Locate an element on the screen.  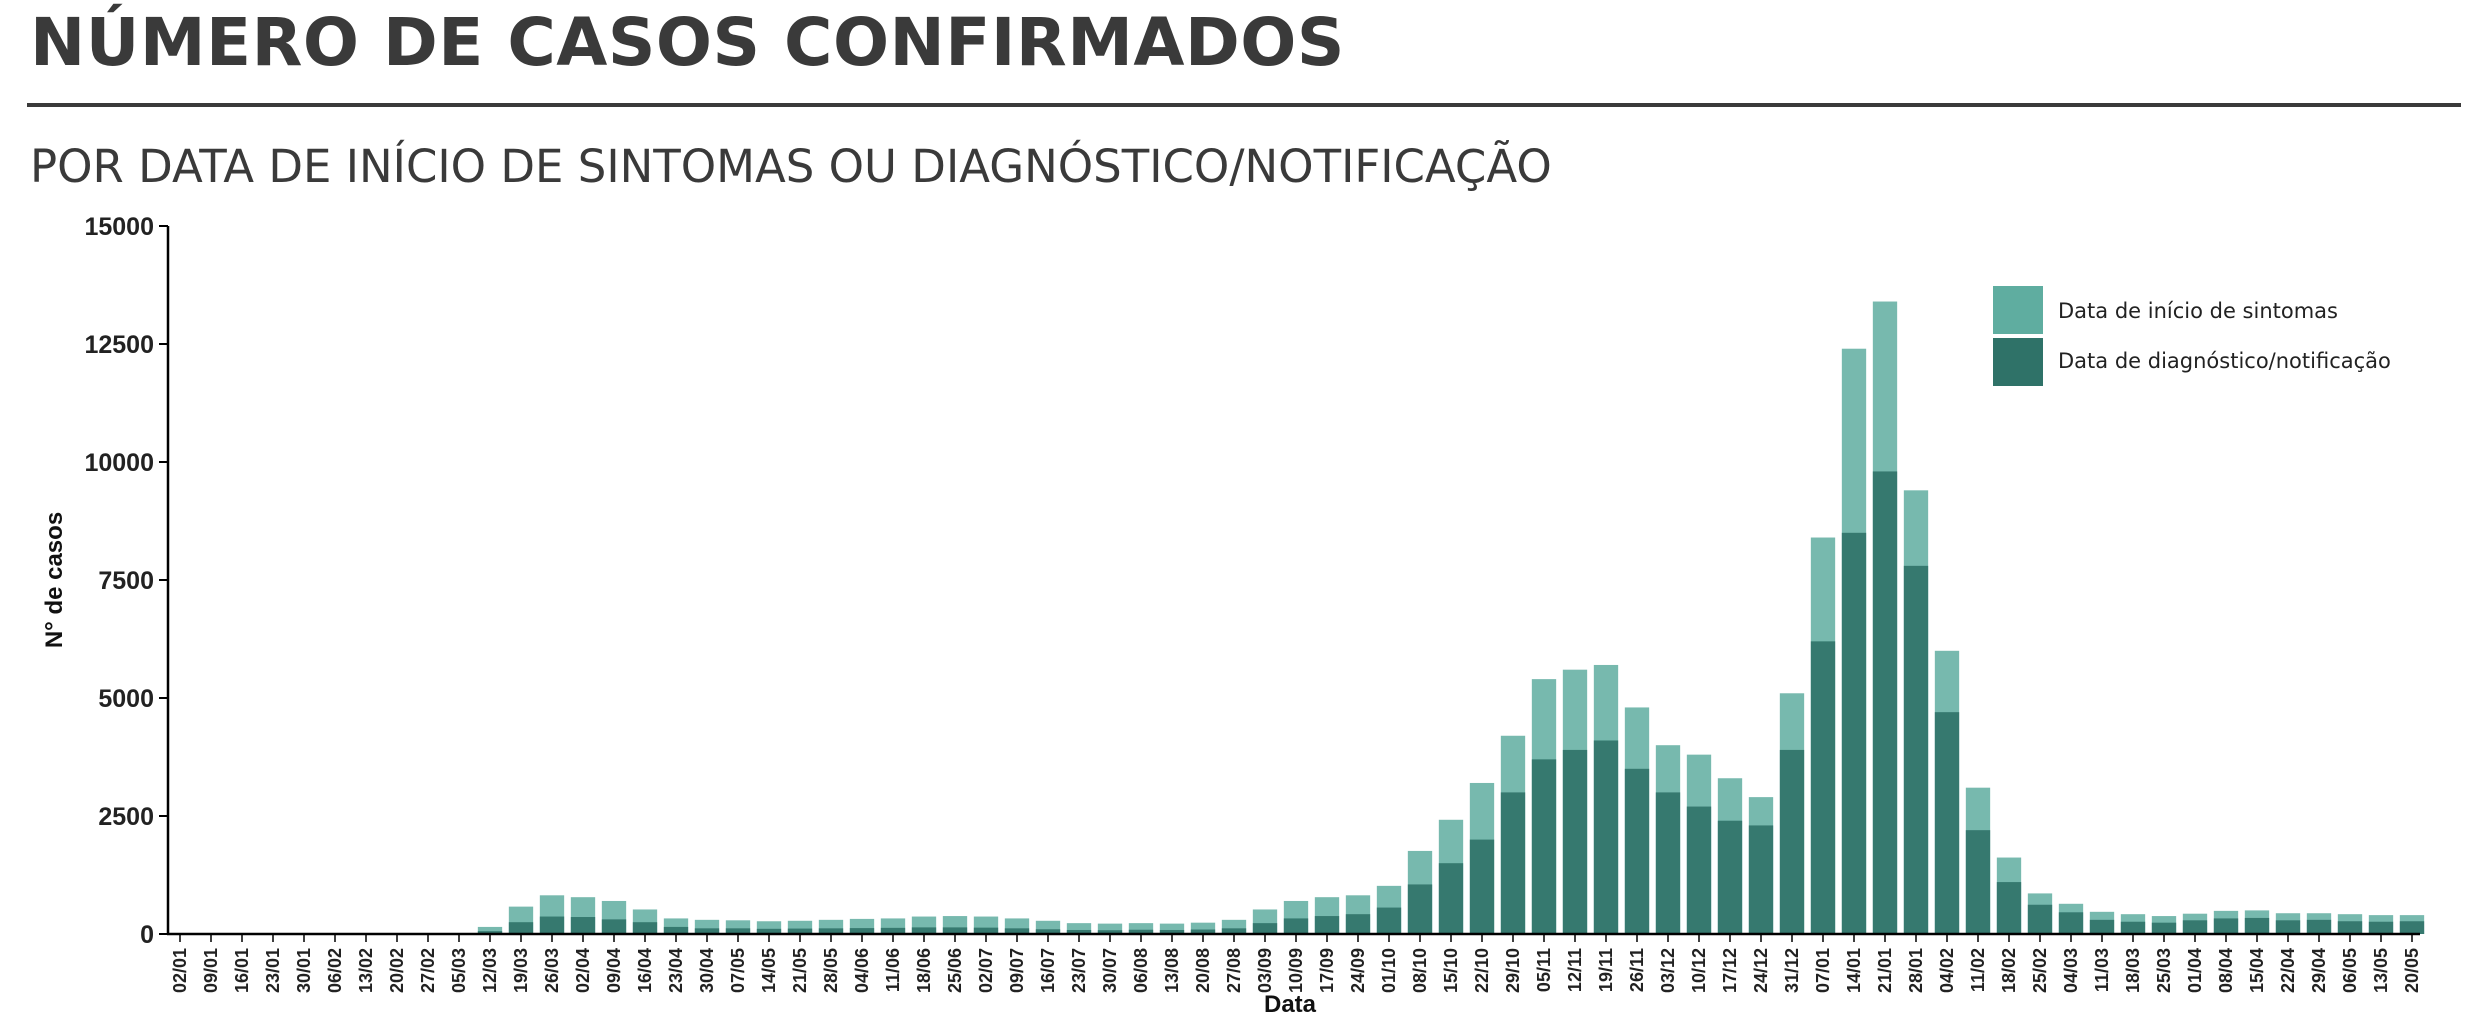
x-tick-label-23: 11/06 is located at coordinates (893, 970).